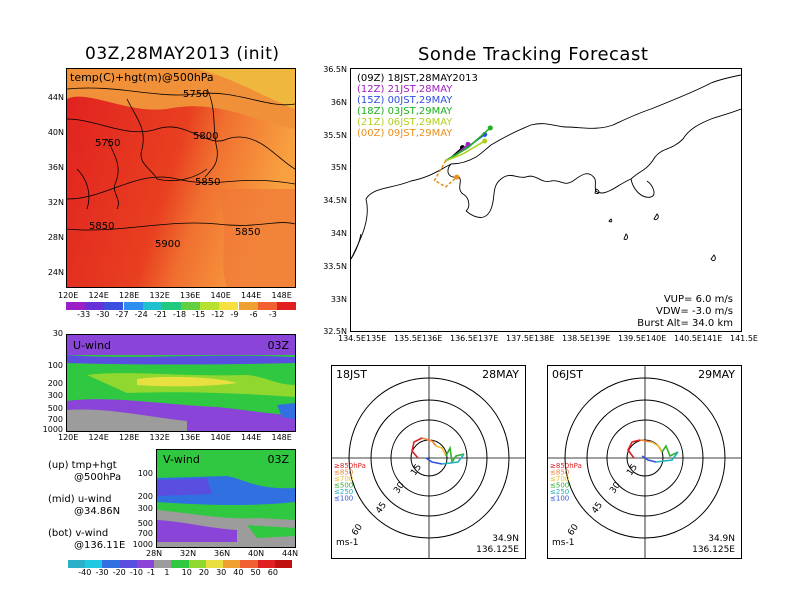 This screenshot has height=612, width=792. What do you see at coordinates (97, 511) in the screenshot?
I see `note-mid-2: @34.86N` at bounding box center [97, 511].